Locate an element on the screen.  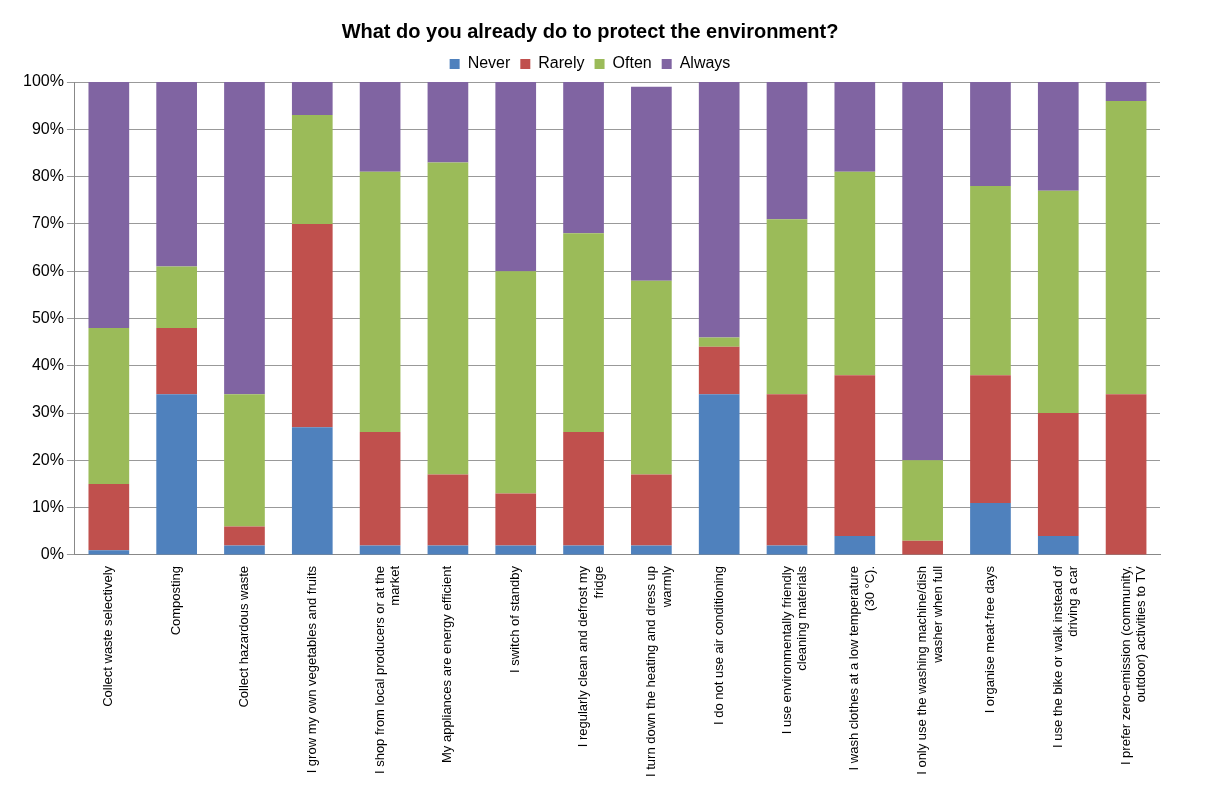
y-tick-label: 30% is located at coordinates (47, 412).